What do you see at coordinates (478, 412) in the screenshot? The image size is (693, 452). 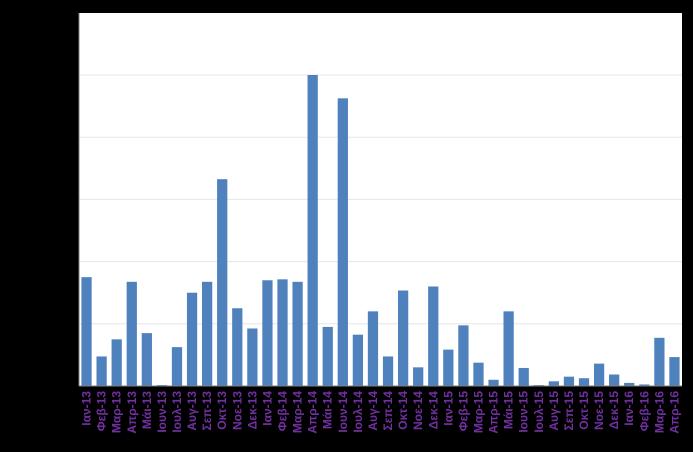 I see `x-tick-label: Μαρ-15` at bounding box center [478, 412].